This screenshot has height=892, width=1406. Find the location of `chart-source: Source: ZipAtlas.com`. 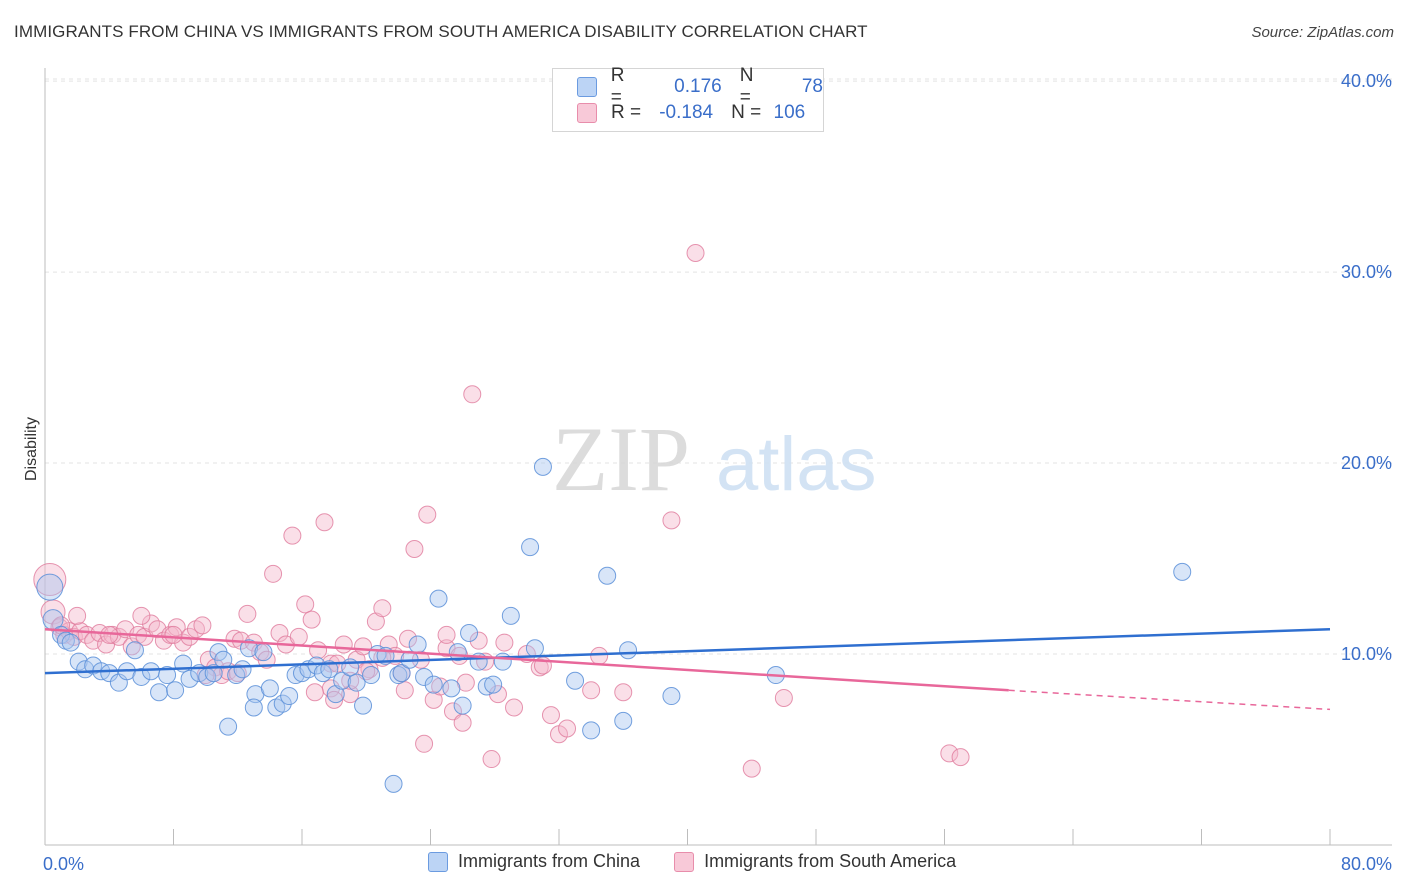

chart-source: Source: ZipAtlas.com is located at coordinates (1322, 32).